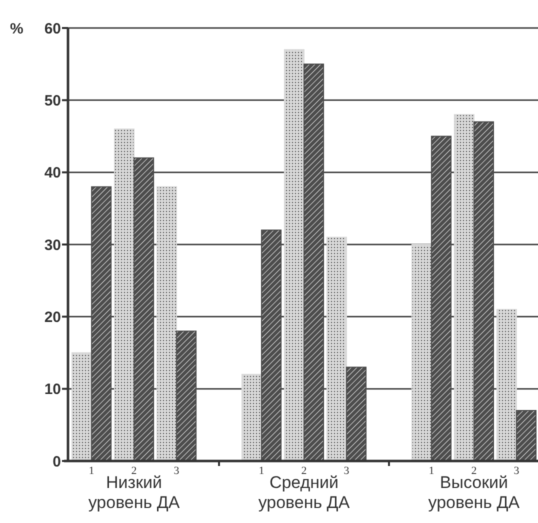 Image resolution: width=538 pixels, height=523 pixels. What do you see at coordinates (52, 29) in the screenshot?
I see `y-tick-label: 60` at bounding box center [52, 29].